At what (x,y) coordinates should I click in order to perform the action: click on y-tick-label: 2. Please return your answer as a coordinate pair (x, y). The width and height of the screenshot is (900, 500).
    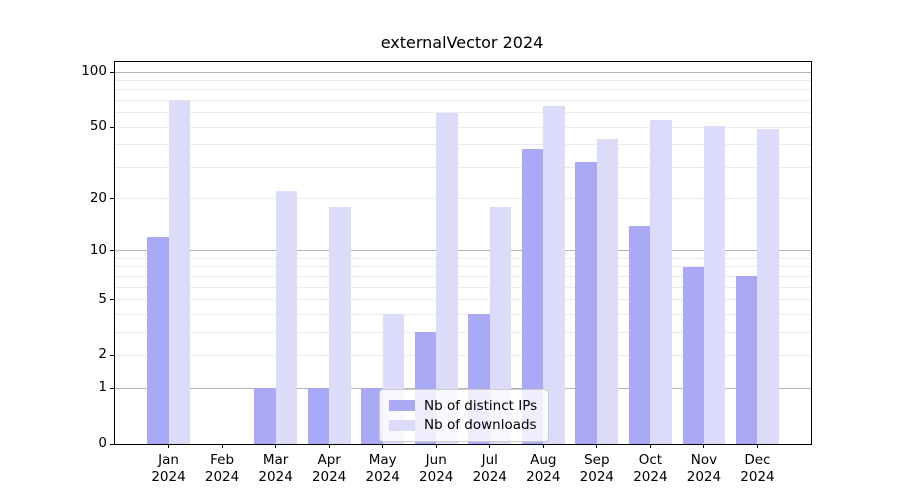
    Looking at the image, I should click on (102, 354).